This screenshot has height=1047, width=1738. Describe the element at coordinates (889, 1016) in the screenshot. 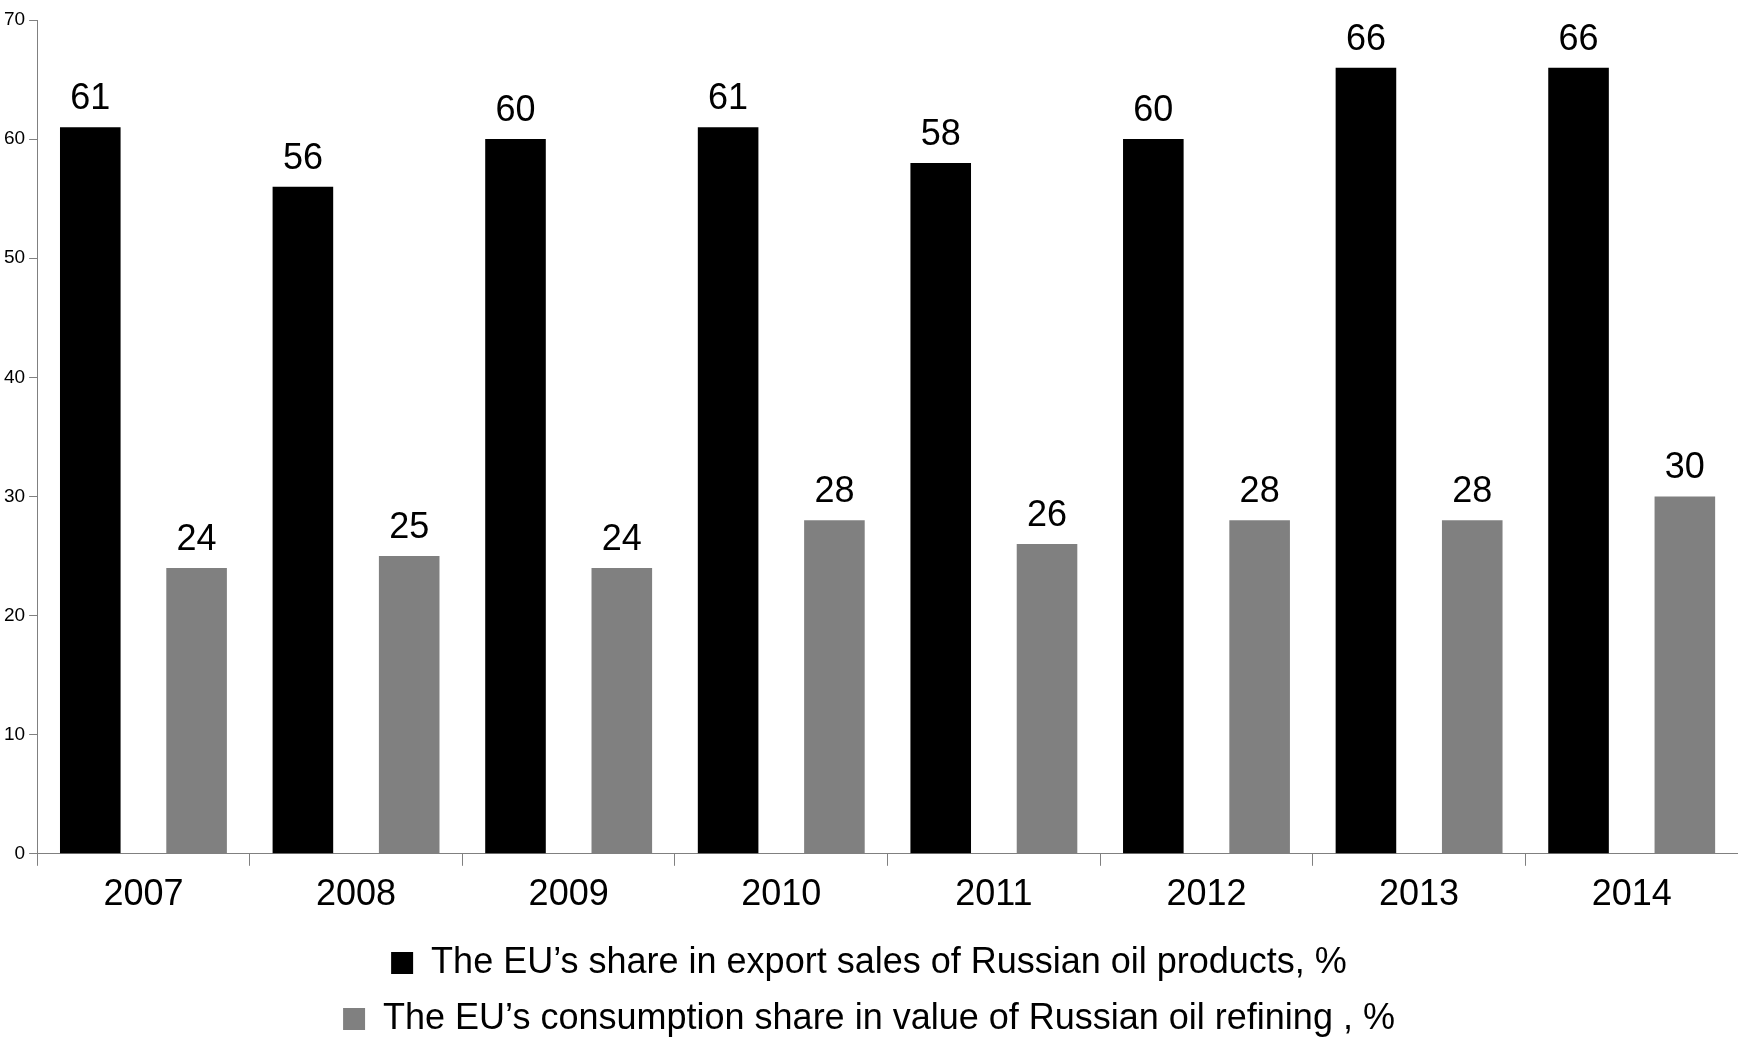

I see `legend-label: The EU’s consumption share in value of Russian oil refining , %` at that location.